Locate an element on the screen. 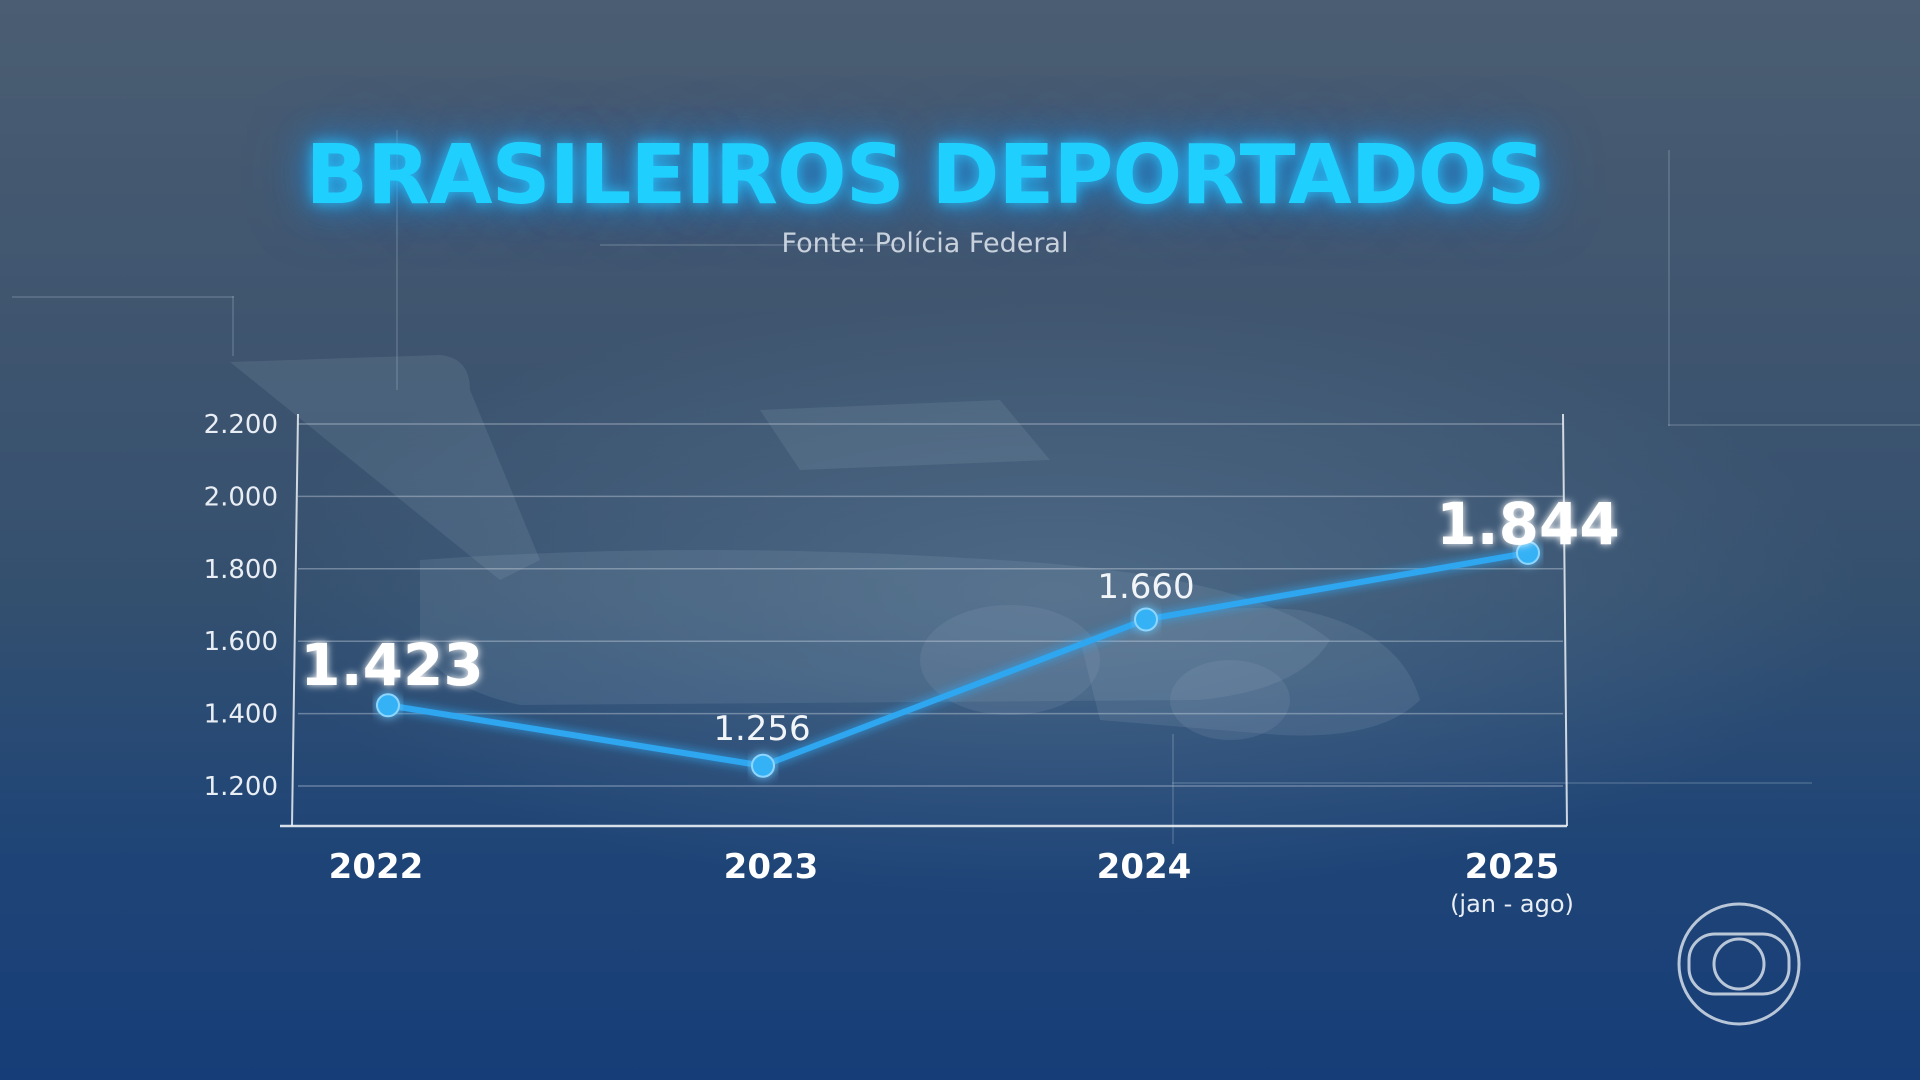  y-tick-label: 1.600 is located at coordinates (241, 642).